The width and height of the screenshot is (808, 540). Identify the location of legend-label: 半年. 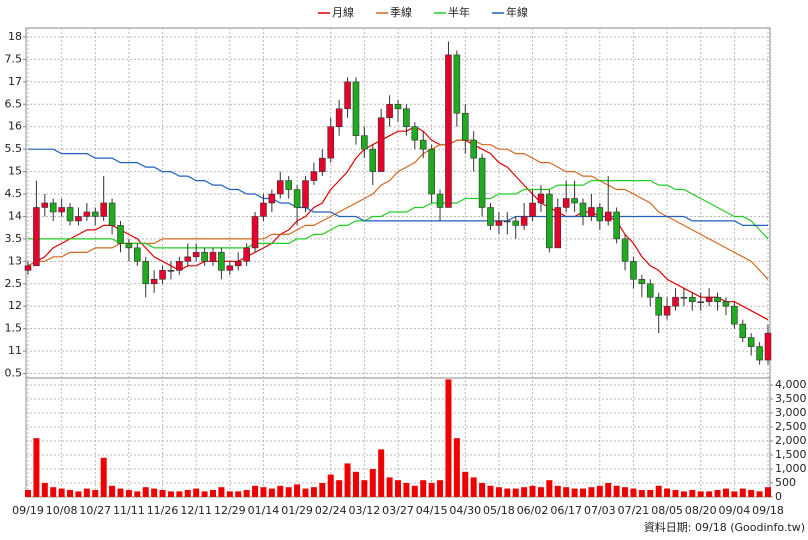
(459, 12).